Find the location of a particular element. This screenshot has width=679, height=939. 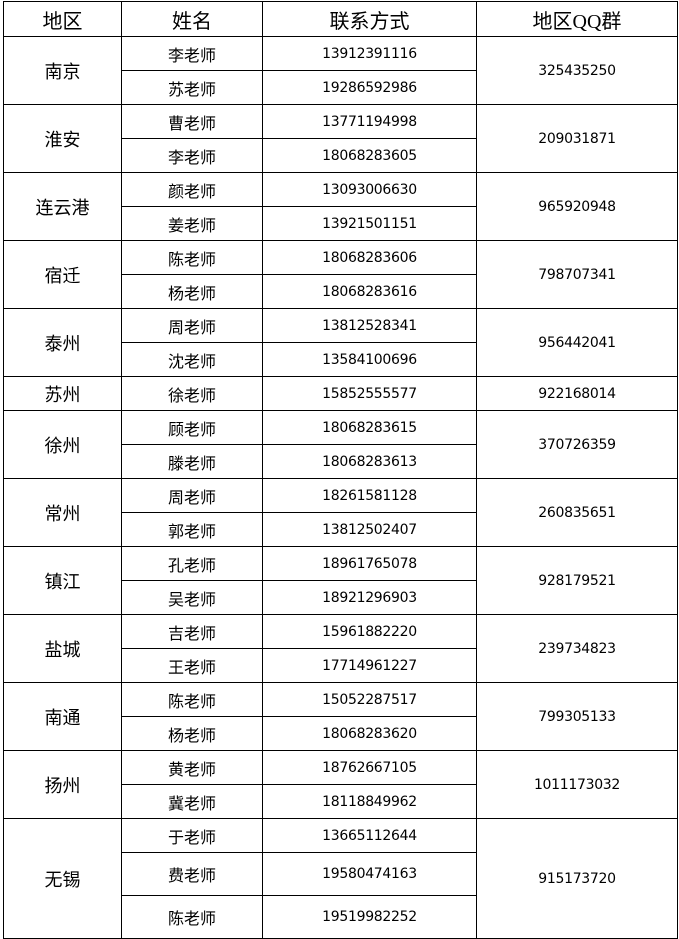

phone-number: 19286592986 is located at coordinates (369, 87).